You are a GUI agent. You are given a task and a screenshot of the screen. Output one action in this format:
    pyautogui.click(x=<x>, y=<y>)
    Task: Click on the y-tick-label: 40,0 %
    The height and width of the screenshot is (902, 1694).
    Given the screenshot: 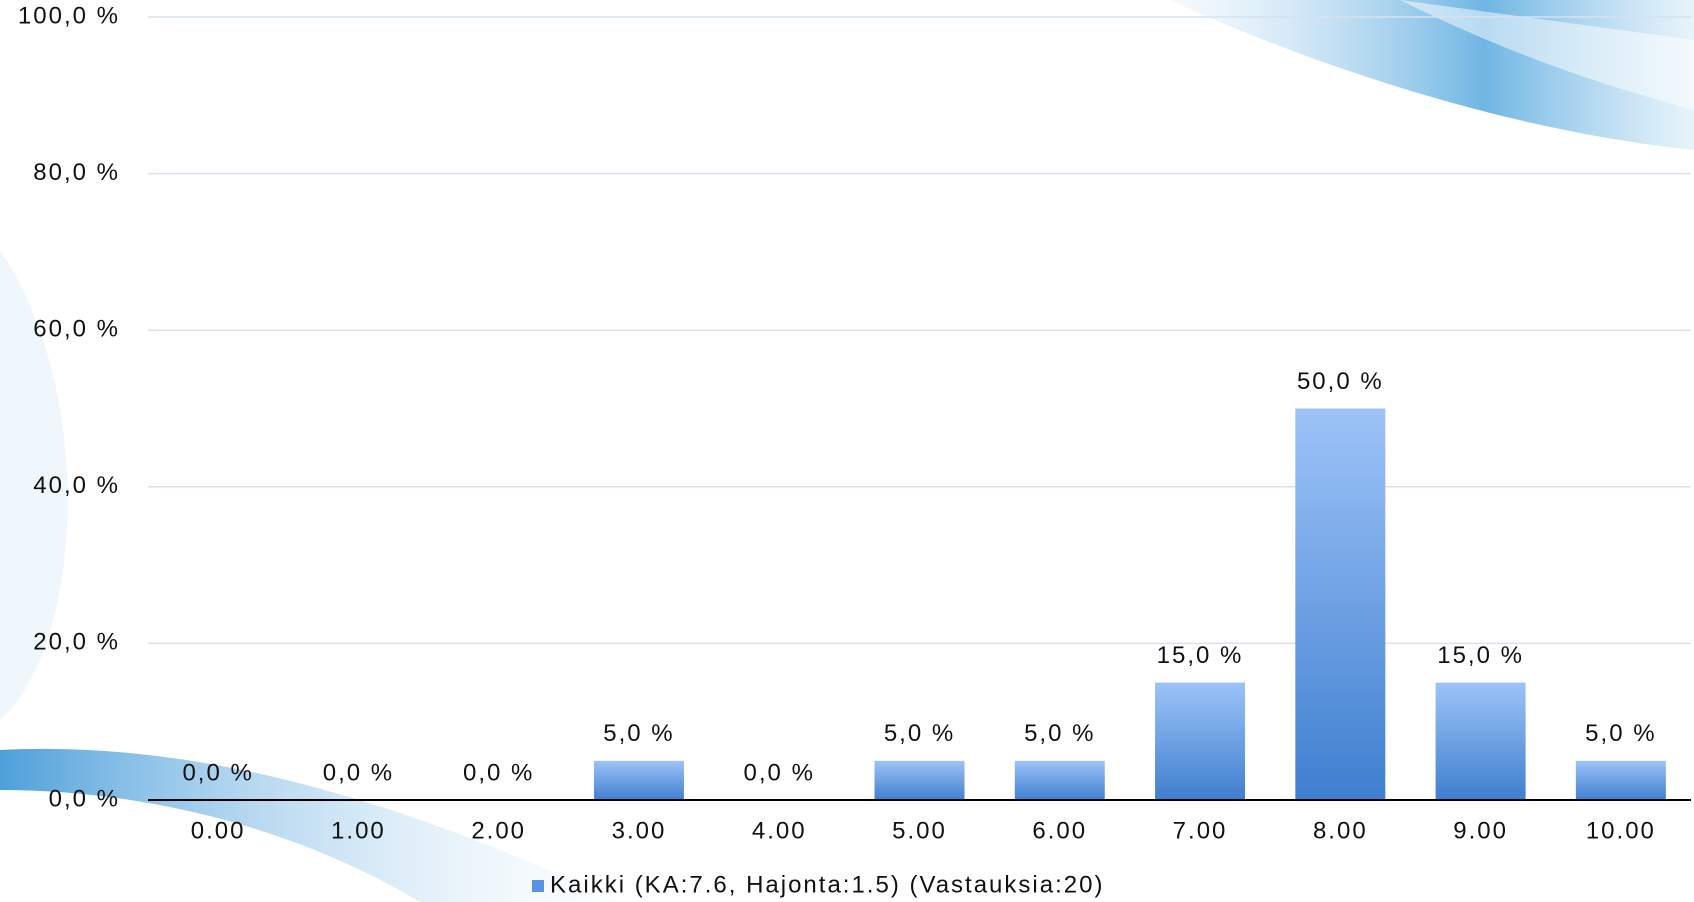 What is the action you would take?
    pyautogui.click(x=76, y=485)
    